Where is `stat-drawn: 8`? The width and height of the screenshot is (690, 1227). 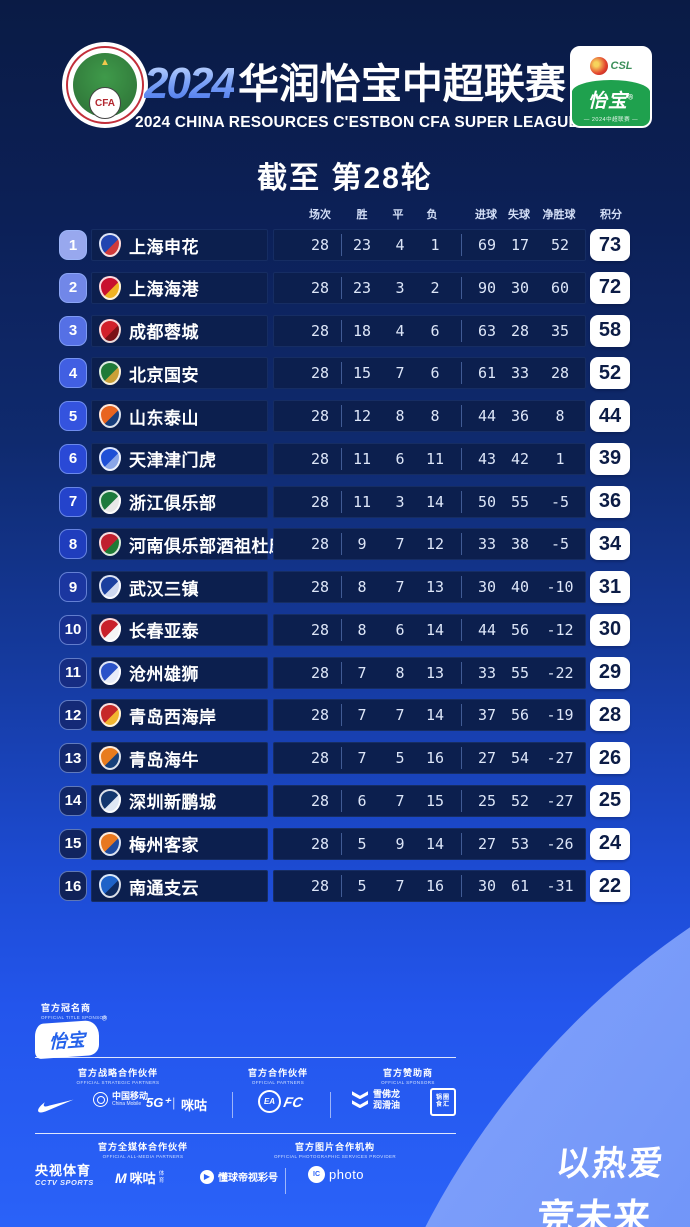
stat-drawn: 8 is located at coordinates (400, 416).